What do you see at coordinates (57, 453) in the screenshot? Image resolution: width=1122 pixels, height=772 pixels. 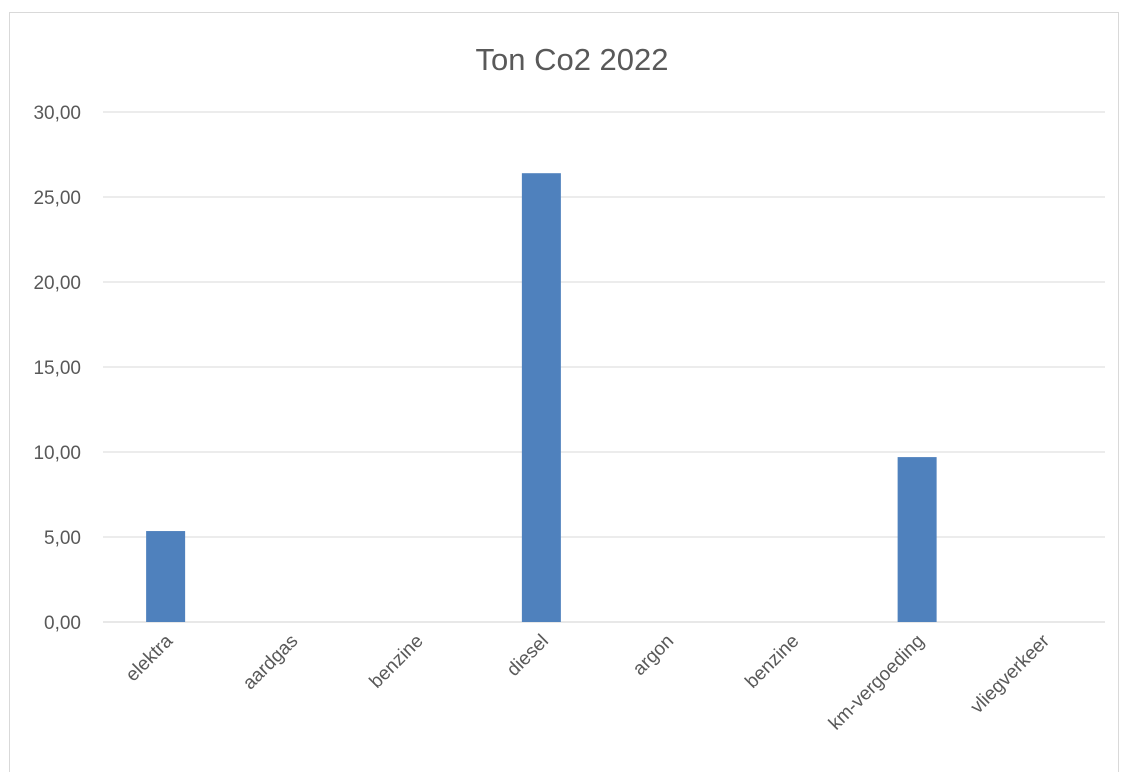 I see `y-tick-label: 10,00` at bounding box center [57, 453].